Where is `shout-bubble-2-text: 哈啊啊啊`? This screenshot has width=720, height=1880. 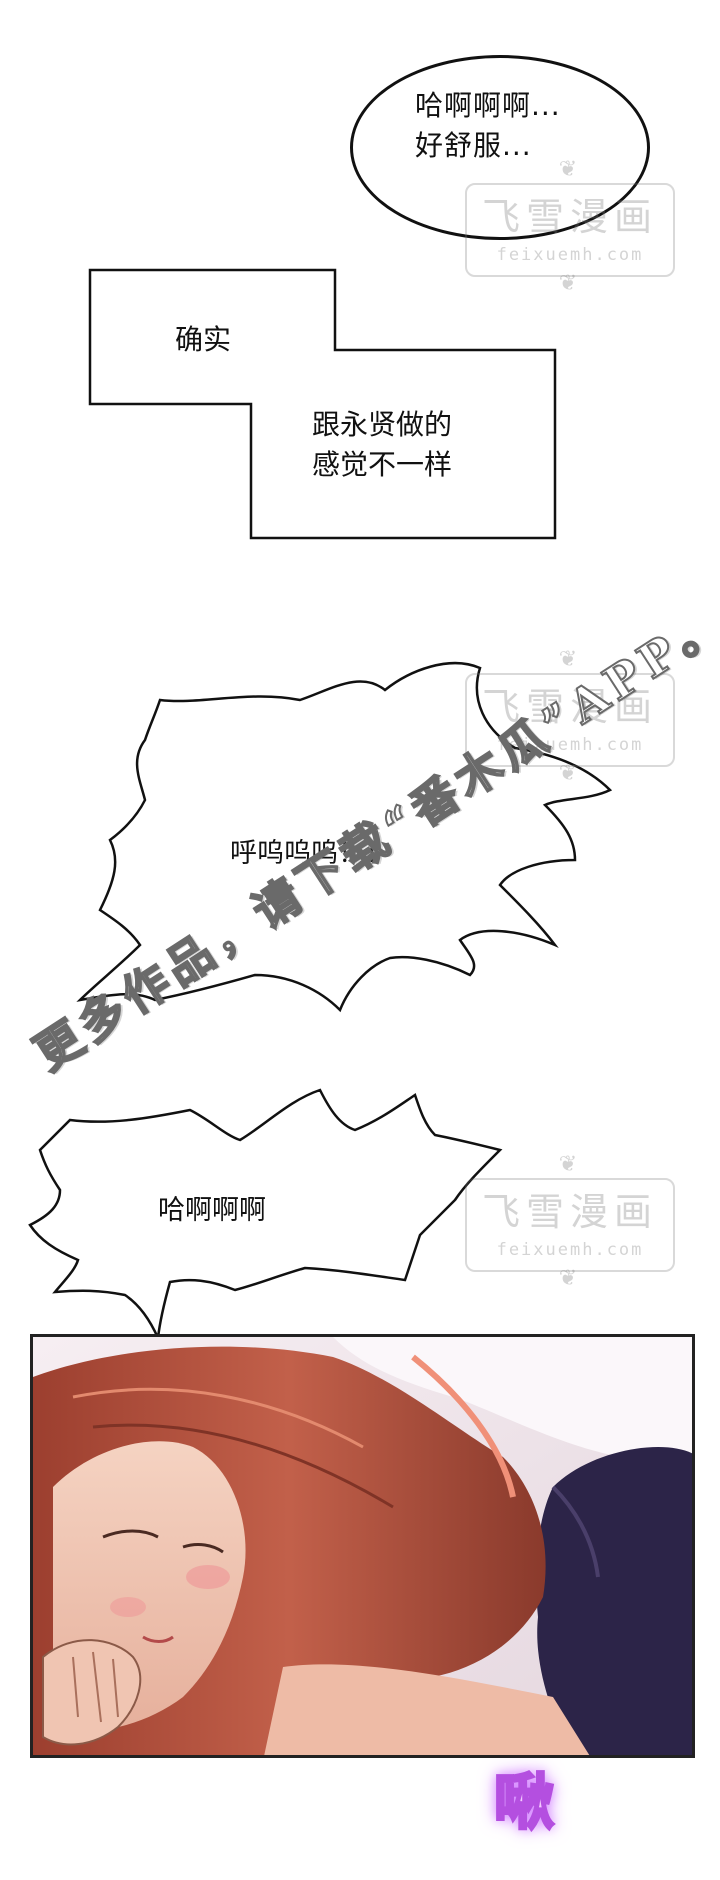
shout-bubble-2-text: 哈啊啊啊 is located at coordinates (212, 1210).